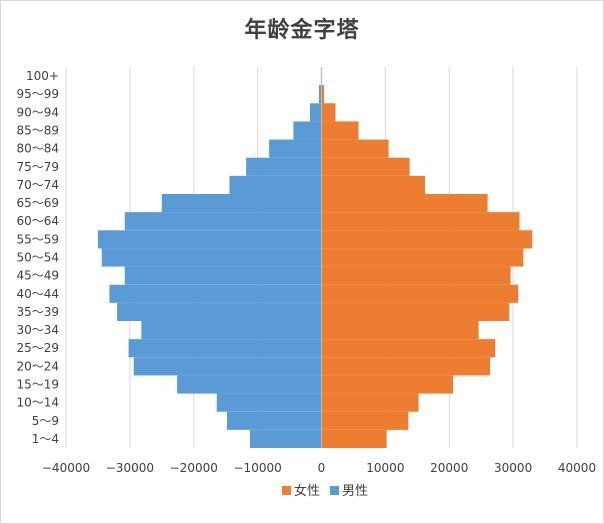  Describe the element at coordinates (37, 403) in the screenshot. I see `y-tick-label: 10～14` at that location.